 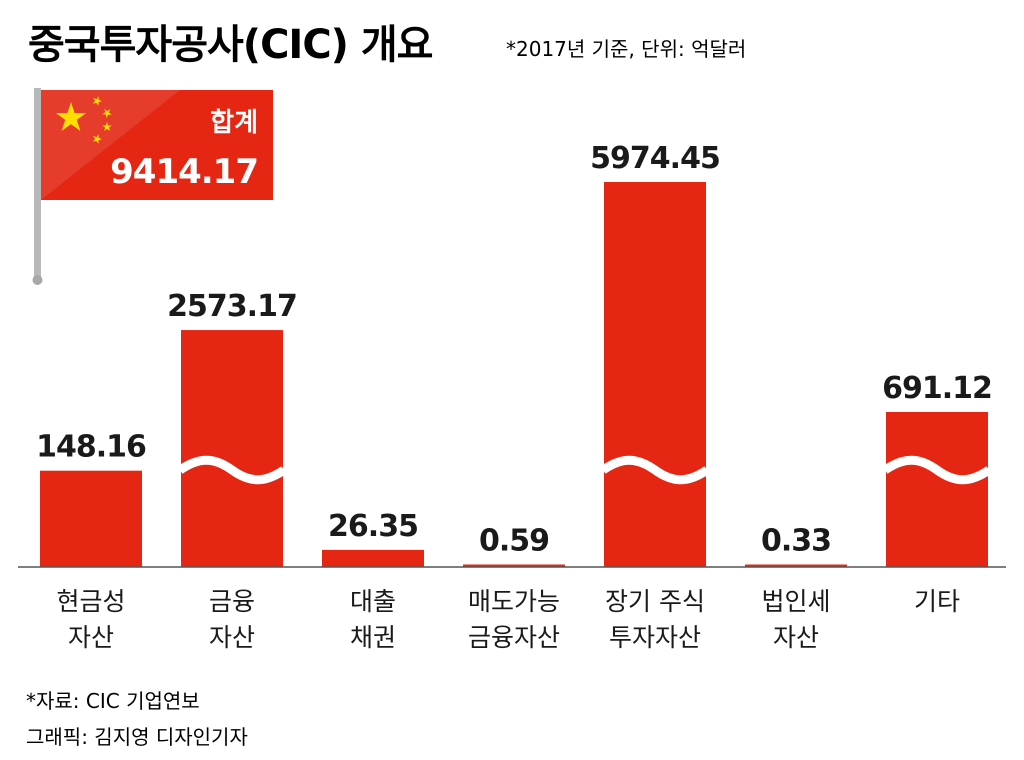 I want to click on source-note: *자료: CIC 기업연보, so click(x=113, y=701).